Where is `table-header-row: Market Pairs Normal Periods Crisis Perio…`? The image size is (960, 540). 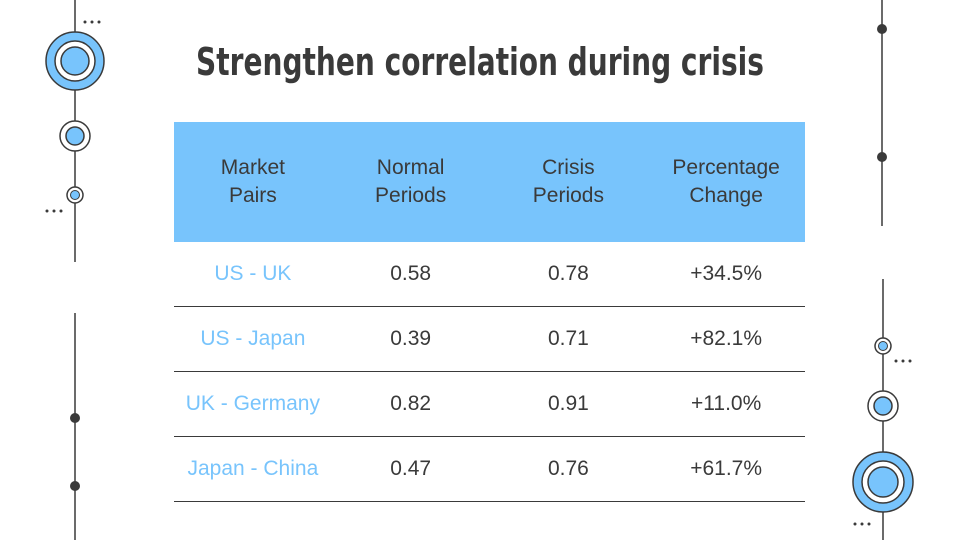
table-header-row: Market Pairs Normal Periods Crisis Perio… is located at coordinates (489, 182).